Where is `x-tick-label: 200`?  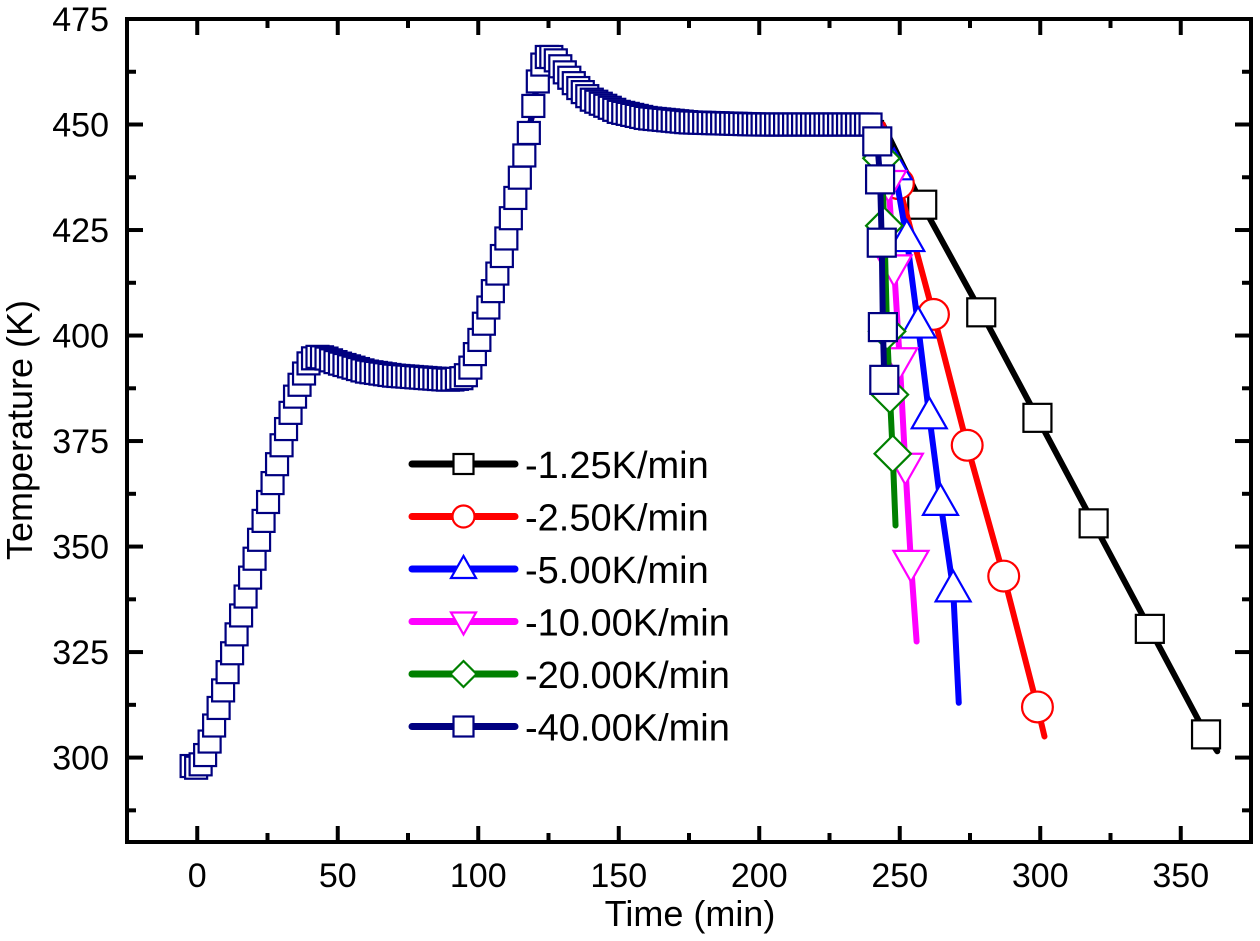 x-tick-label: 200 is located at coordinates (759, 876).